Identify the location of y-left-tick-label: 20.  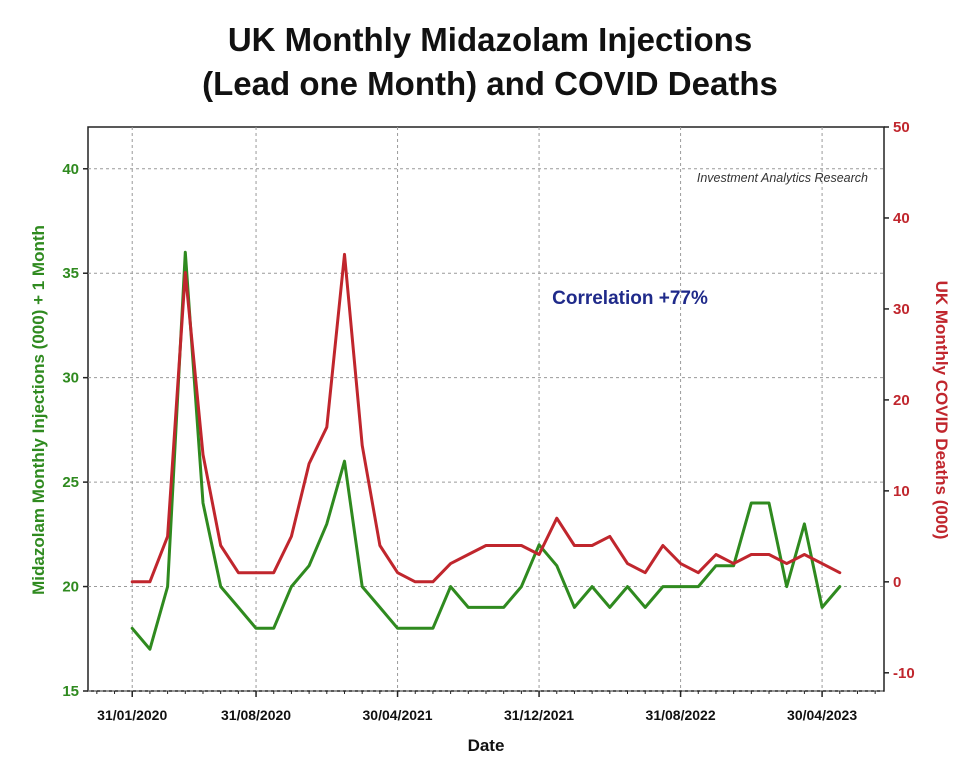
(70, 587).